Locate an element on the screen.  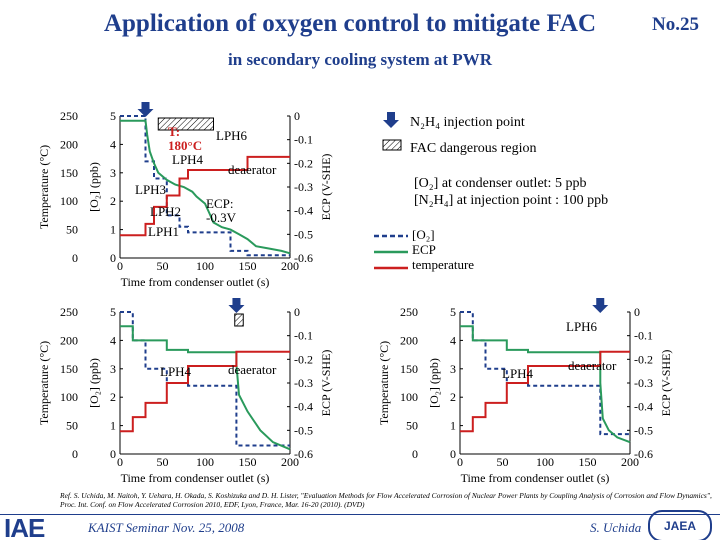
chart-annotation: LPH6 is located at coordinates (232, 135).